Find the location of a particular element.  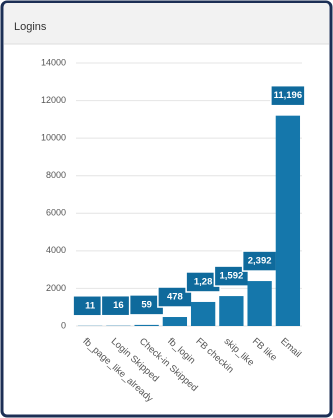

data-label: 11 is located at coordinates (90, 305).